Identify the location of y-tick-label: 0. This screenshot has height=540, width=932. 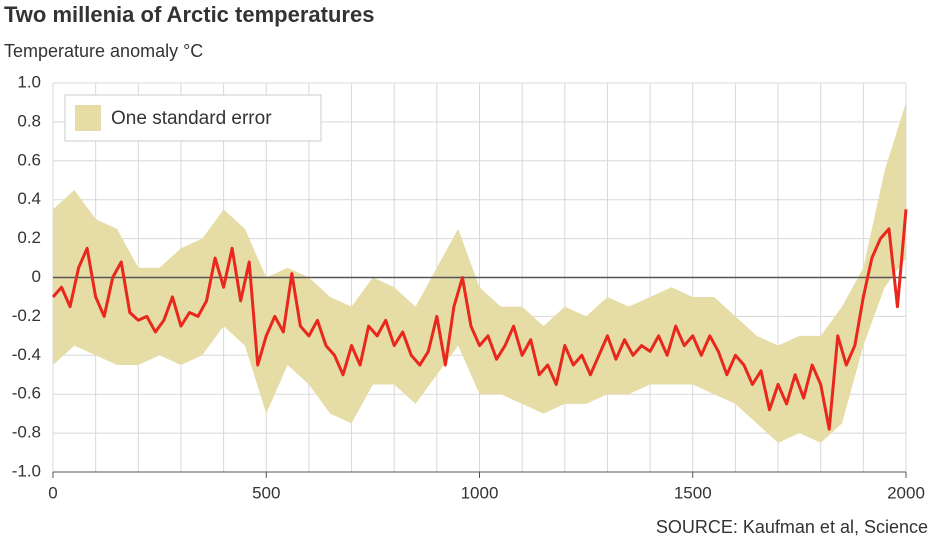
(36, 276).